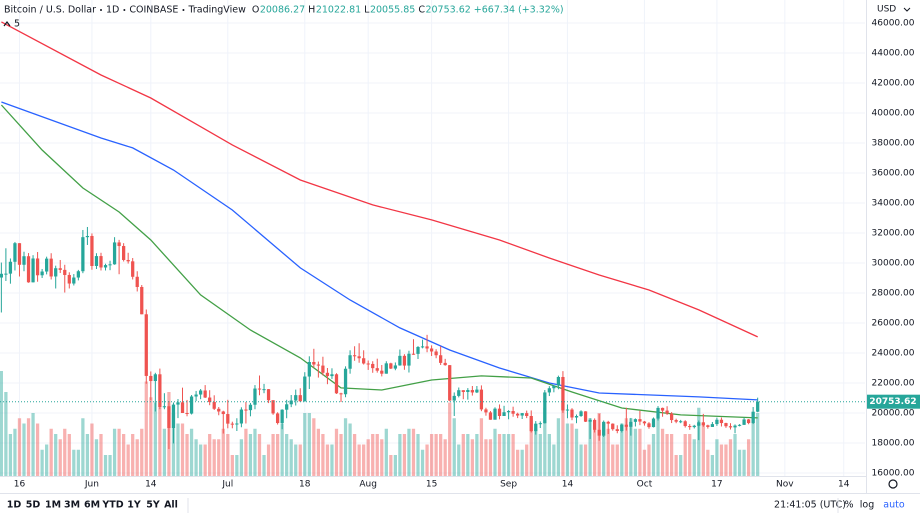 This screenshot has height=518, width=920. I want to click on y-tick-label: 18000.00, so click(893, 443).